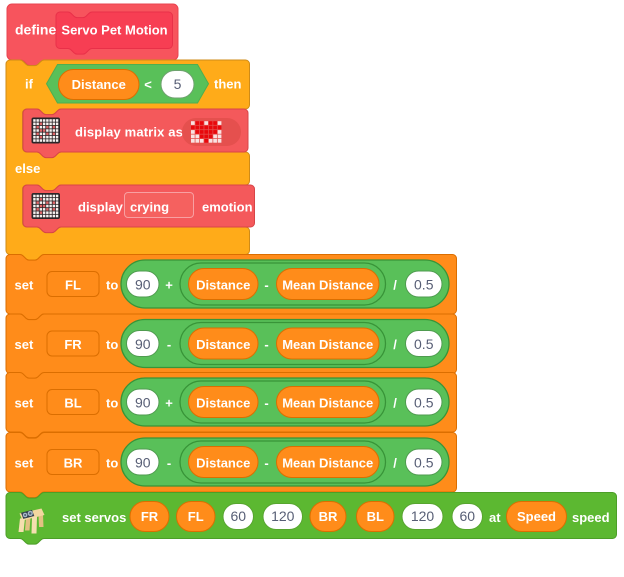 Image resolution: width=624 pixels, height=577 pixels. What do you see at coordinates (27, 168) in the screenshot?
I see `svg-text: else` at bounding box center [27, 168].